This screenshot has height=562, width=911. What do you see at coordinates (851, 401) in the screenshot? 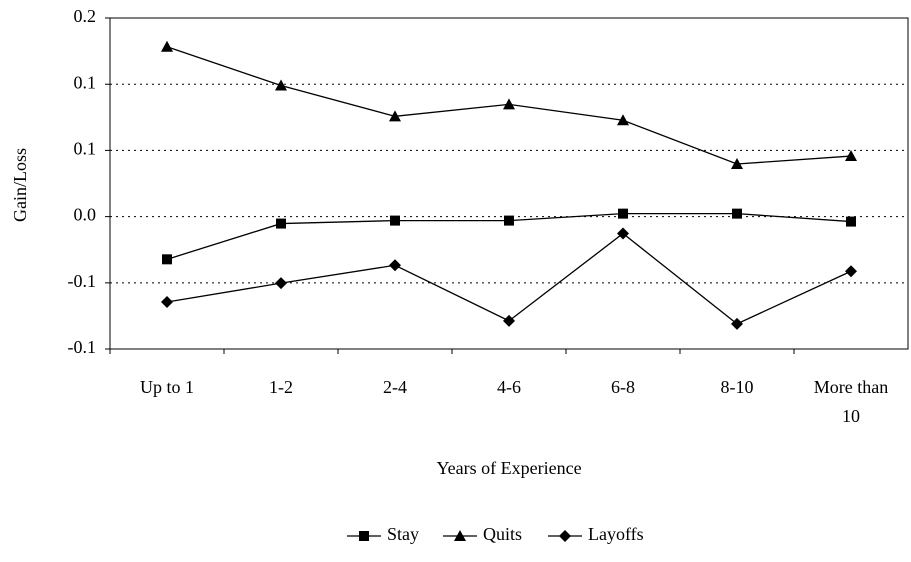
I see `x-tick-label: More than 10` at bounding box center [851, 401].